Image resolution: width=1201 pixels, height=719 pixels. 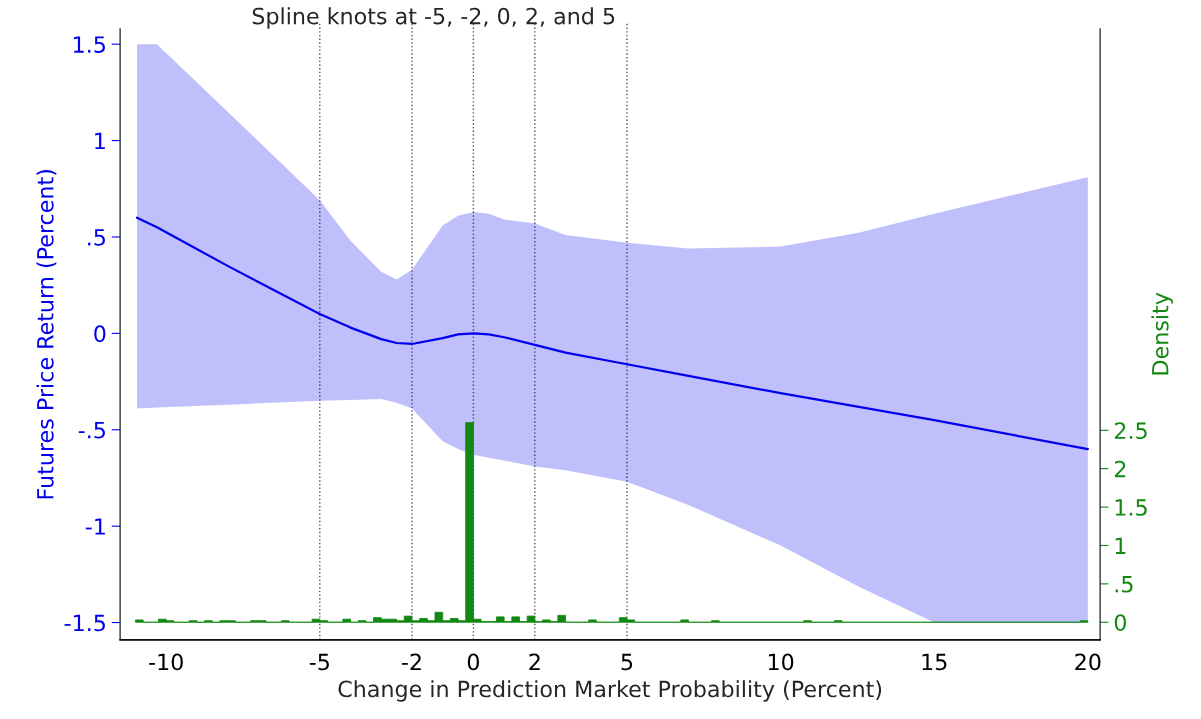 I want to click on y-tick-label: 1, so click(x=100, y=141).